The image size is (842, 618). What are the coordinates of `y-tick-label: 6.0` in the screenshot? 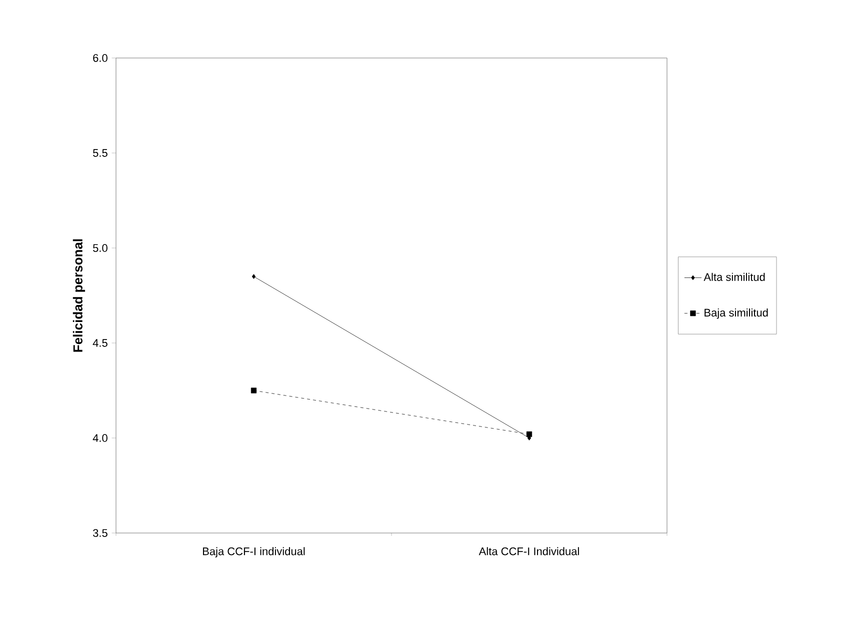 It's located at (100, 58).